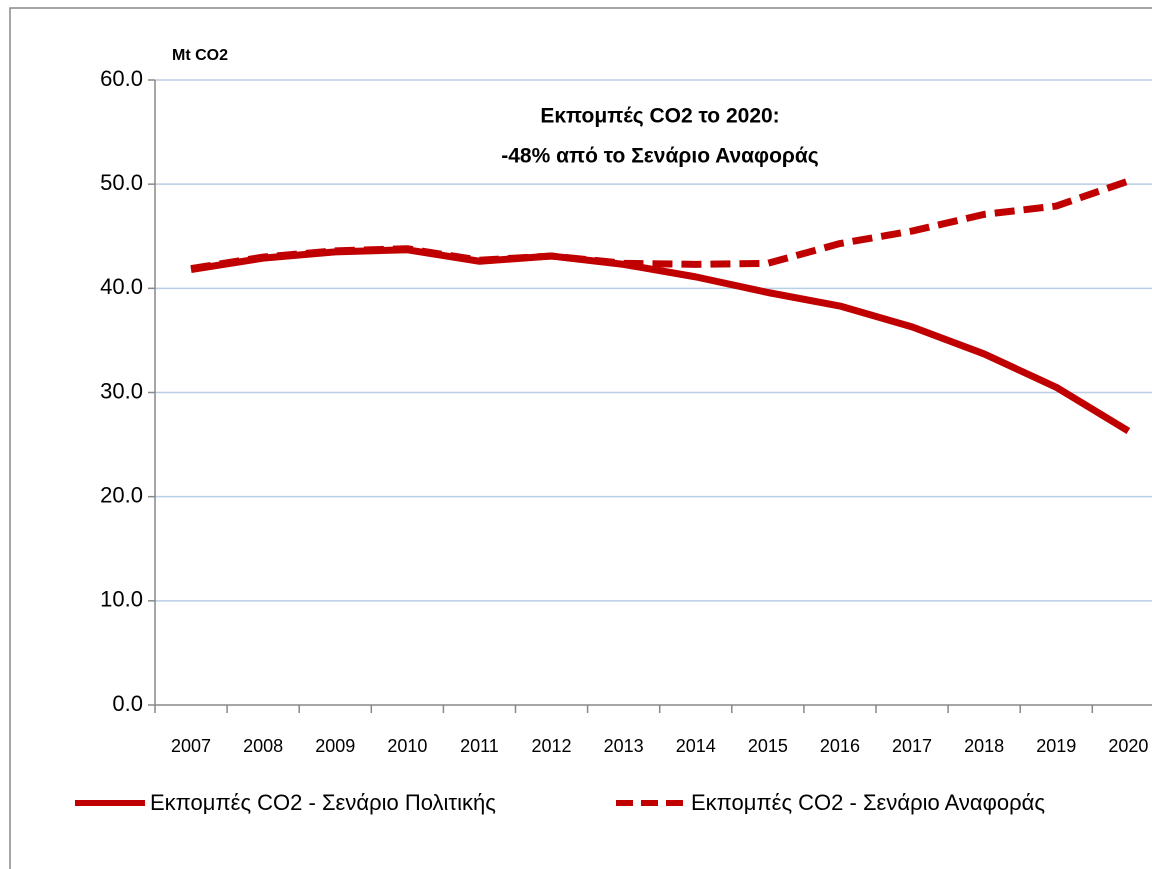 This screenshot has width=1152, height=869. What do you see at coordinates (660, 156) in the screenshot?
I see `annotation: -48% από το Σενάριο Αναφοράς` at bounding box center [660, 156].